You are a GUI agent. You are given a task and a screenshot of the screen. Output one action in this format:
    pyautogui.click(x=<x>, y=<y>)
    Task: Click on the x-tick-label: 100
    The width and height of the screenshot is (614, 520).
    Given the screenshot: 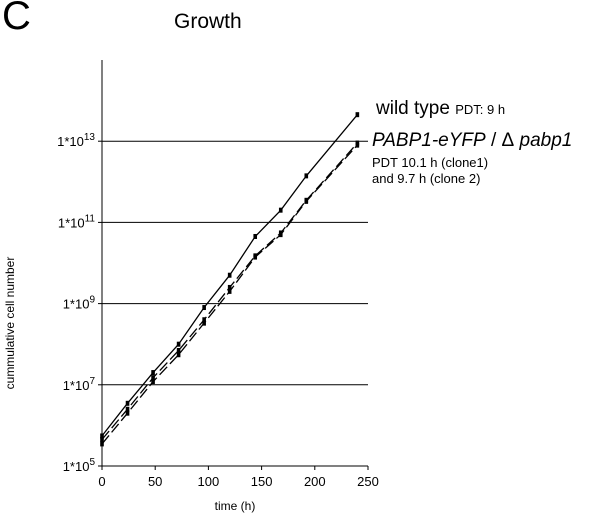 What is the action you would take?
    pyautogui.click(x=209, y=481)
    